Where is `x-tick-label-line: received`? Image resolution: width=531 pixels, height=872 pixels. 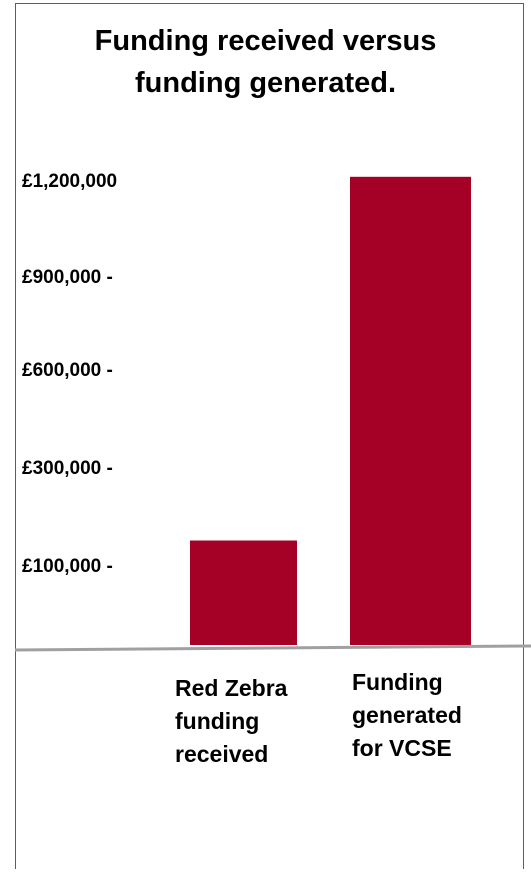 x-tick-label-line: received is located at coordinates (222, 754).